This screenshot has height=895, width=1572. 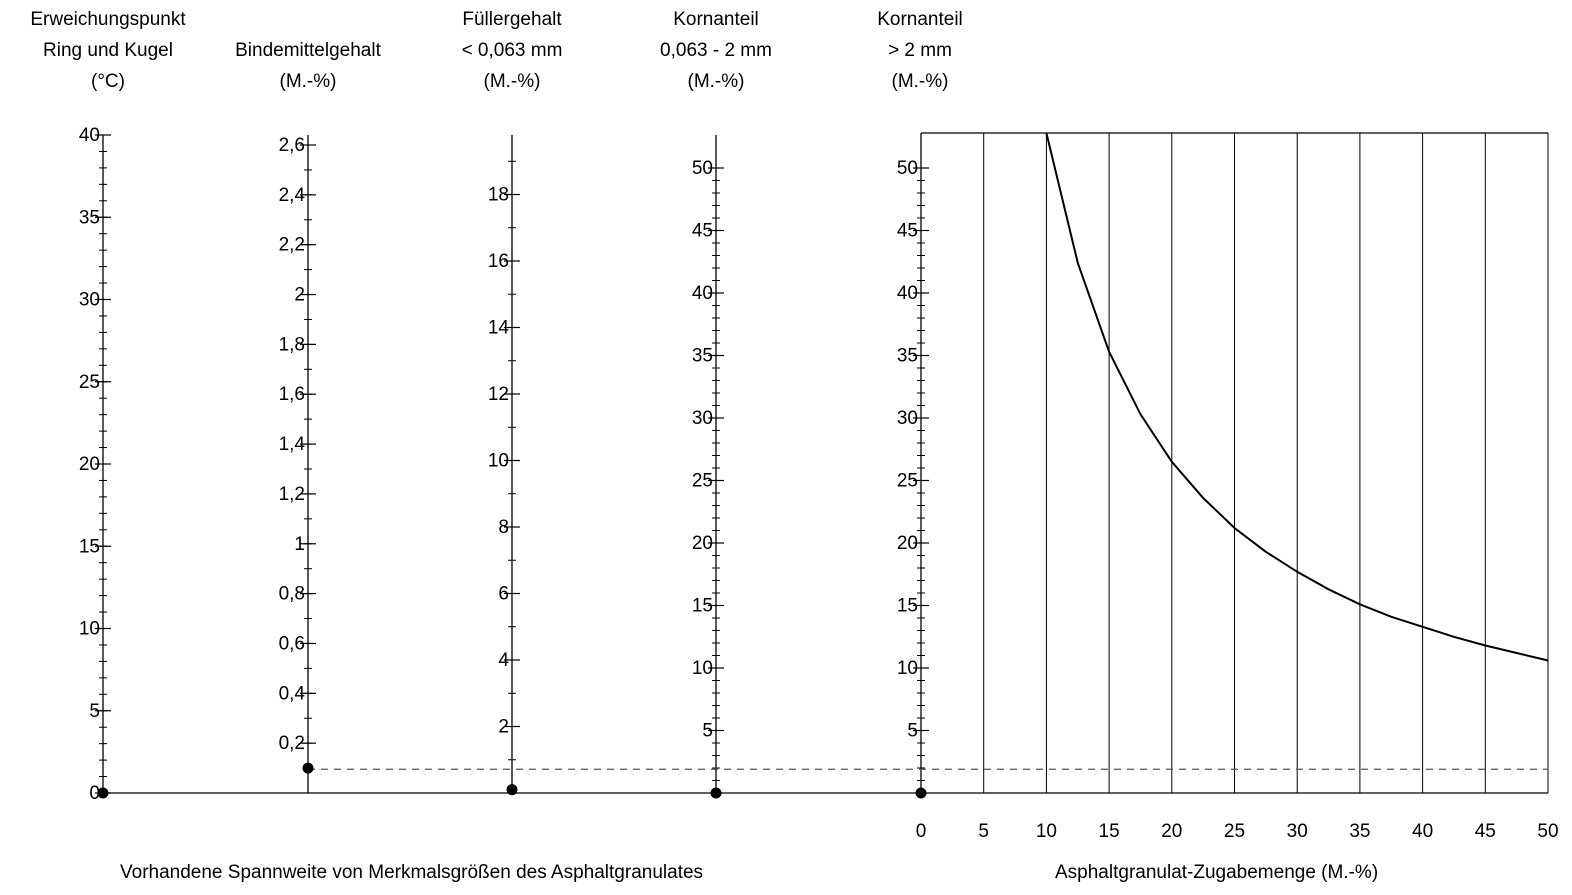 I want to click on column-title-bindemittel: Bindemittelgehalt (M.-%), so click(x=308, y=50).